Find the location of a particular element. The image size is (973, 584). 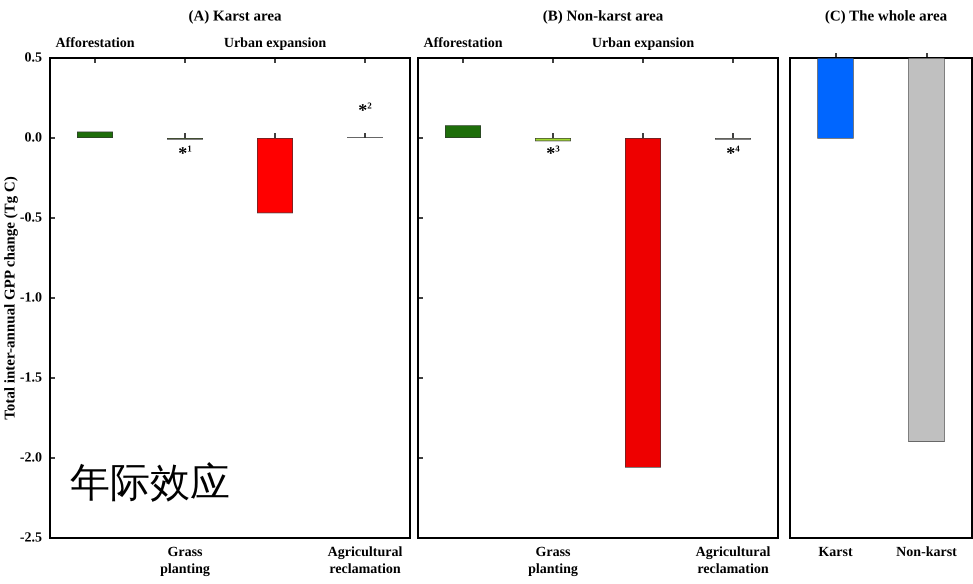

y-tick-label: -0.5 is located at coordinates (31, 218).